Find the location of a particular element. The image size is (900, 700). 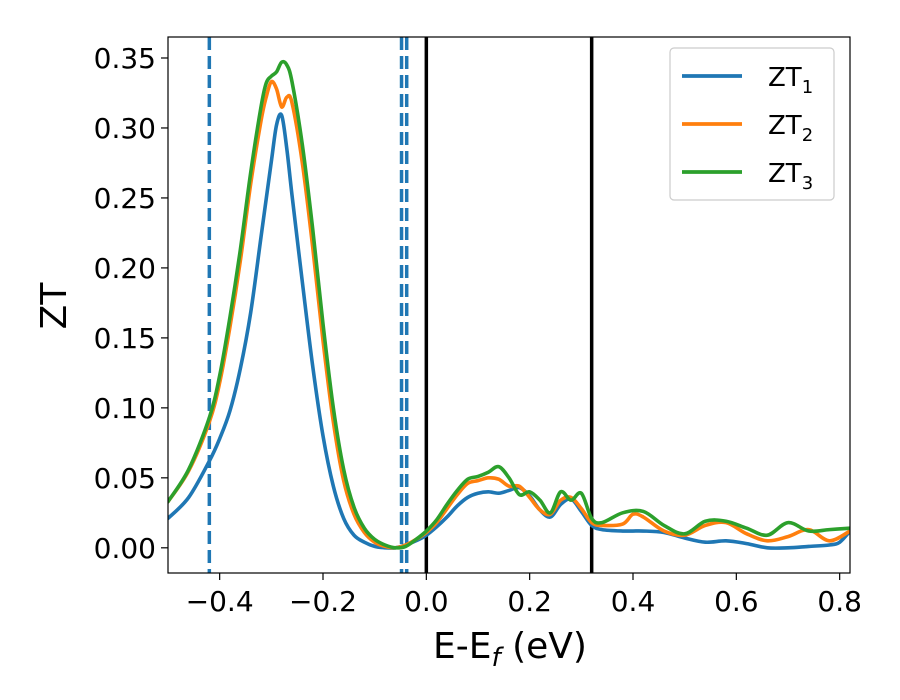

y-tick-label: 0.15 is located at coordinates (125, 338).